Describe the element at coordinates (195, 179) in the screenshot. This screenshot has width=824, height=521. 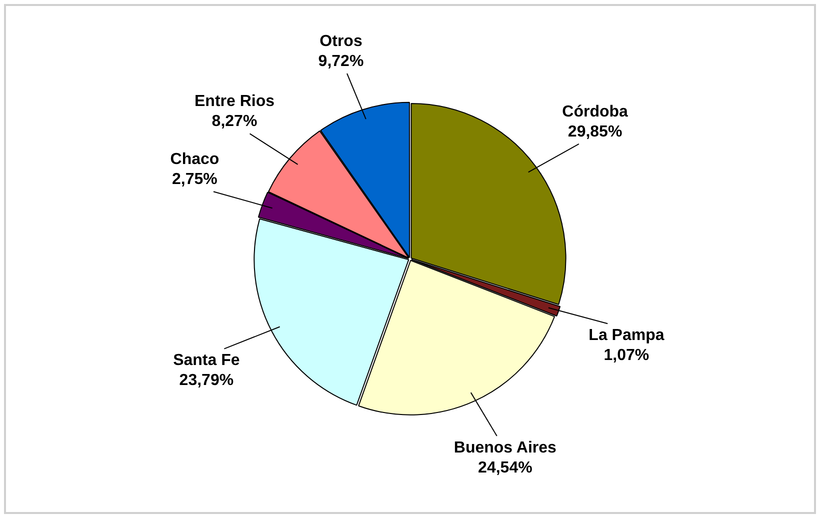
I see `data-label: 2,75%` at that location.